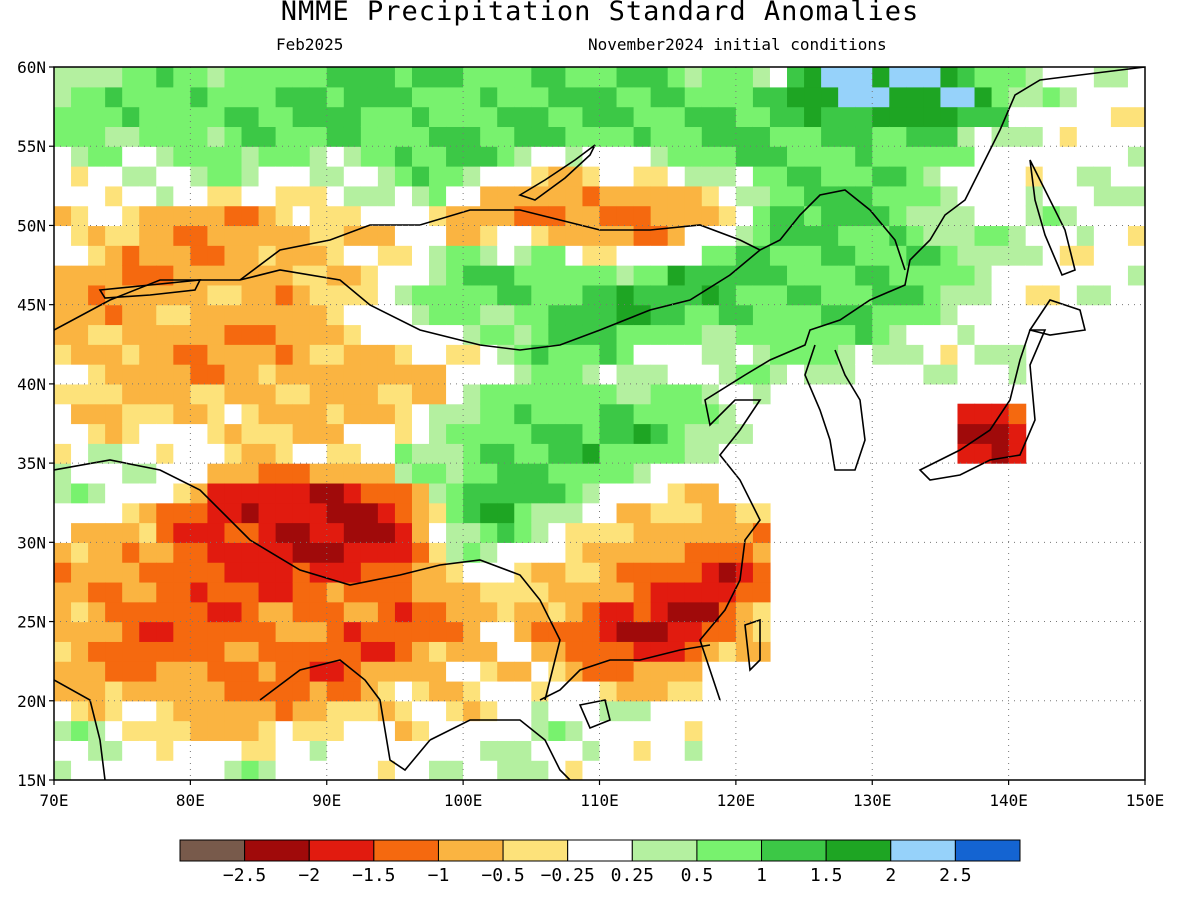 This screenshot has width=1200, height=900. What do you see at coordinates (1052, 218) in the screenshot?
I see `sakhalin-coast` at bounding box center [1052, 218].